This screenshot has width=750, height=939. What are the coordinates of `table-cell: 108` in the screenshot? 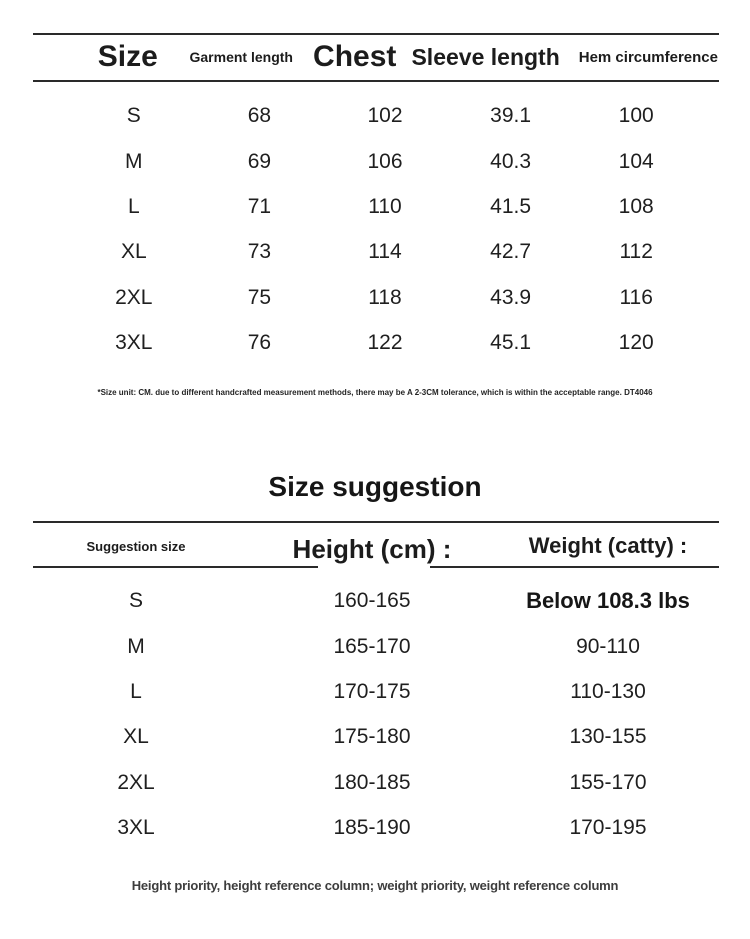 It's located at (636, 206).